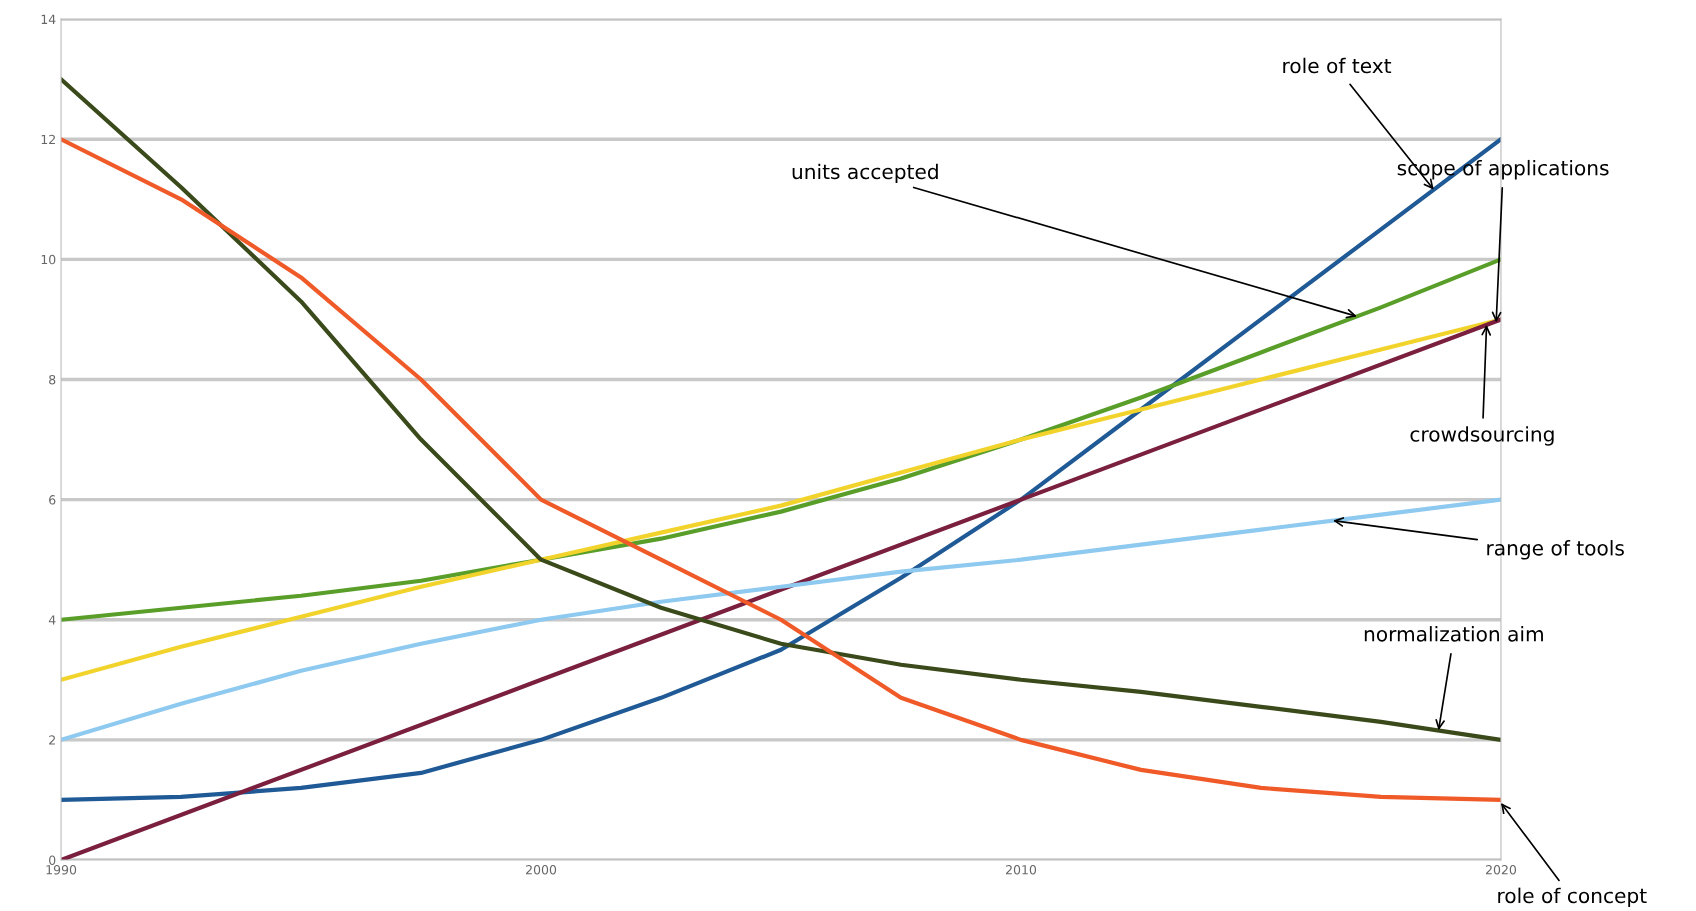 Image resolution: width=1696 pixels, height=911 pixels. I want to click on annotation: range of tools, so click(1555, 550).